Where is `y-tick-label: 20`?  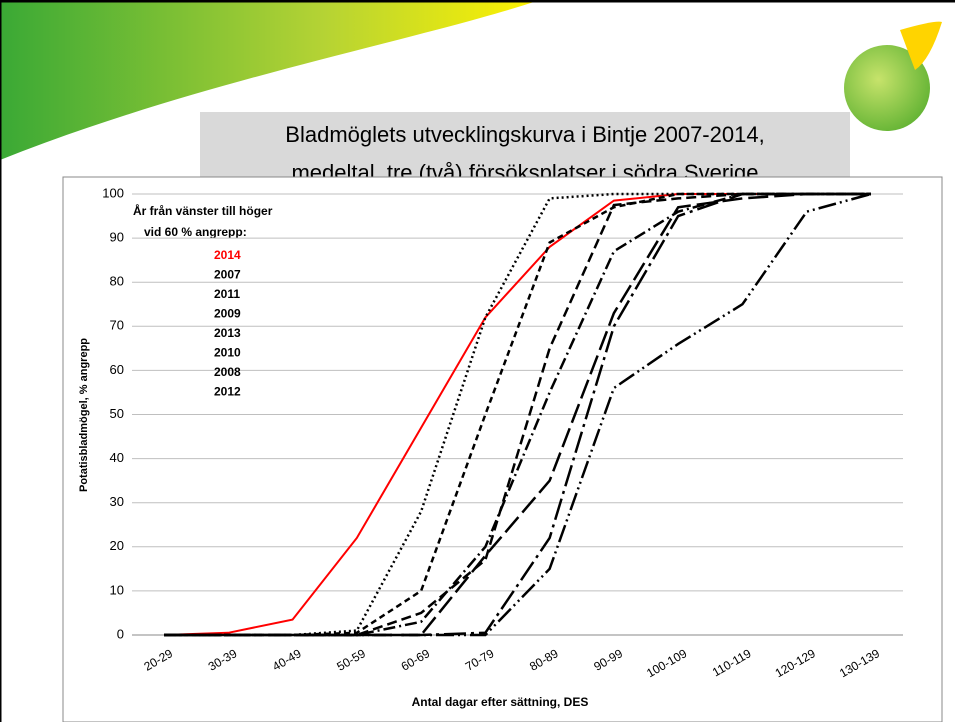 y-tick-label: 20 is located at coordinates (117, 545).